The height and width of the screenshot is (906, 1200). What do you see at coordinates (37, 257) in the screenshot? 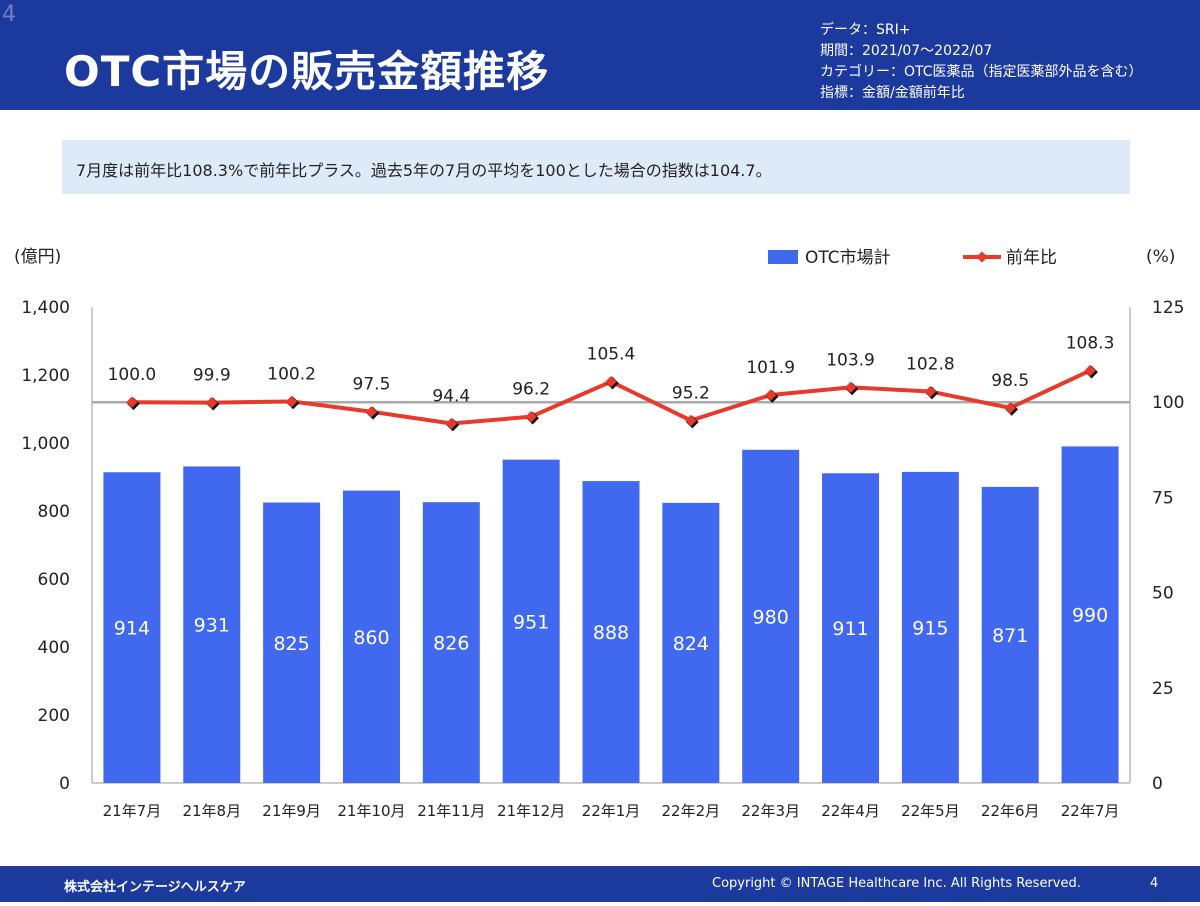
I see `left-axis-unit: (億円)` at bounding box center [37, 257].